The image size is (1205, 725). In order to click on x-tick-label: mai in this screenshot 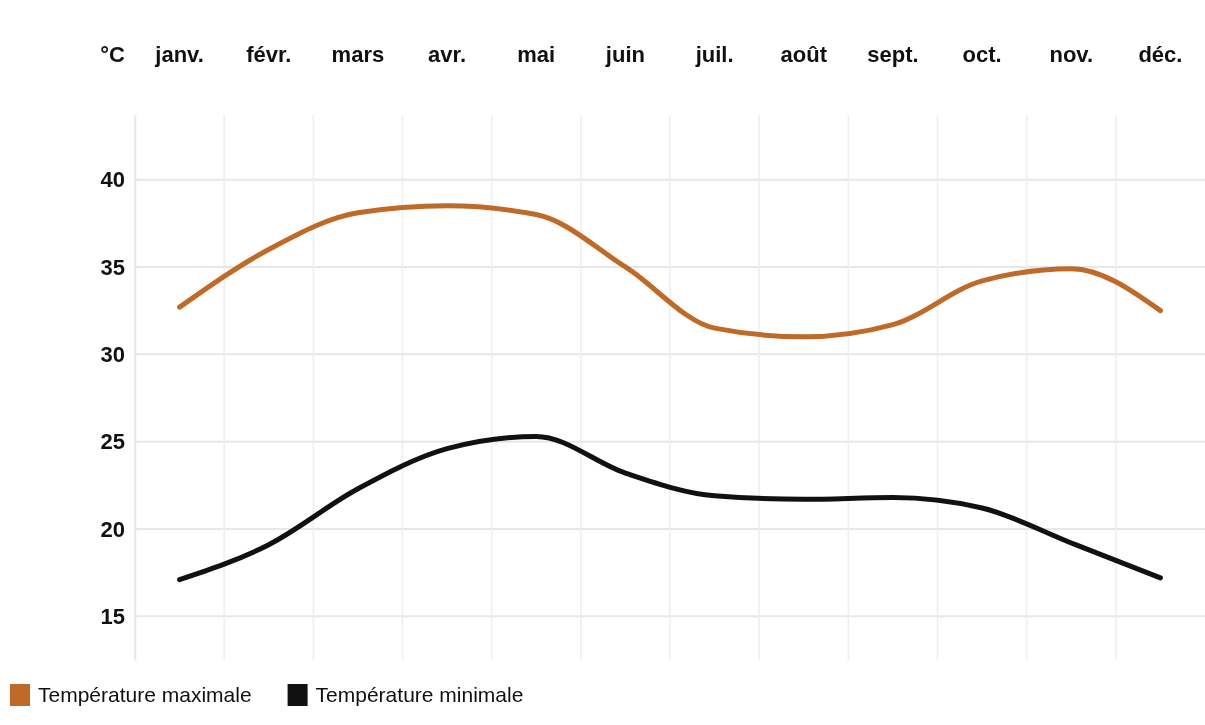, I will do `click(536, 54)`.